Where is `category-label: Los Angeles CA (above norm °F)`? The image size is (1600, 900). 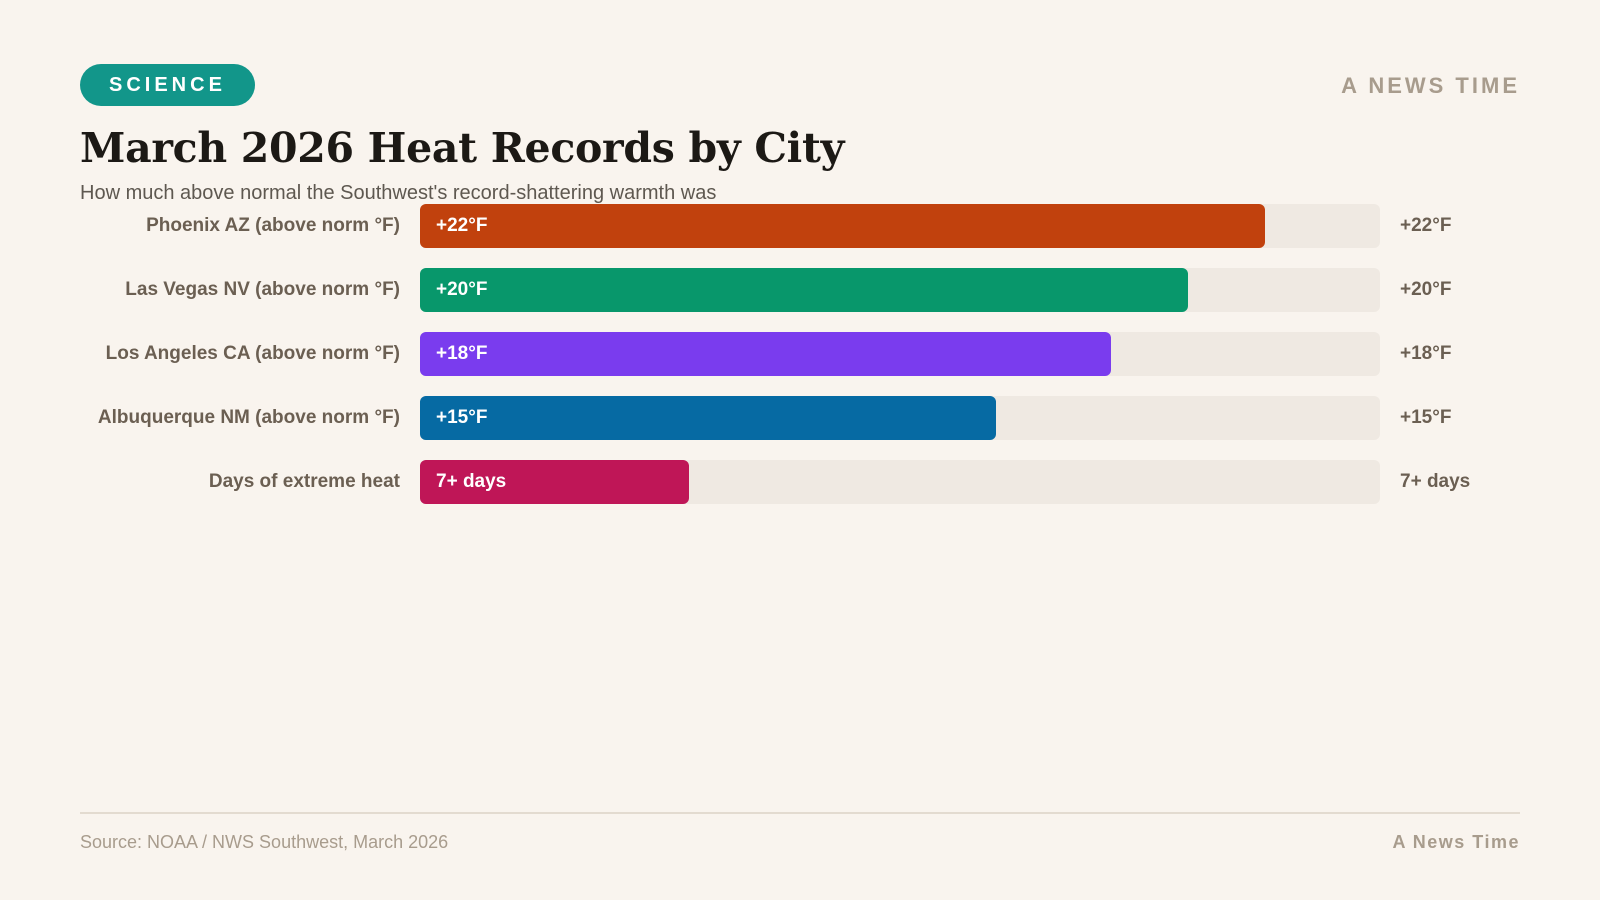 category-label: Los Angeles CA (above norm °F) is located at coordinates (252, 353).